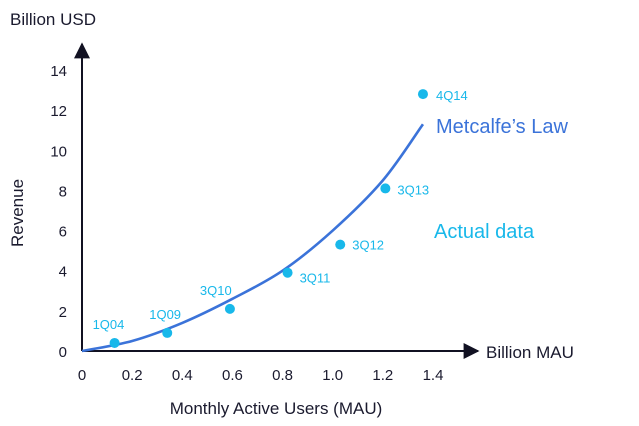  Describe the element at coordinates (232, 375) in the screenshot. I see `x-tick-label: 0.6` at that location.